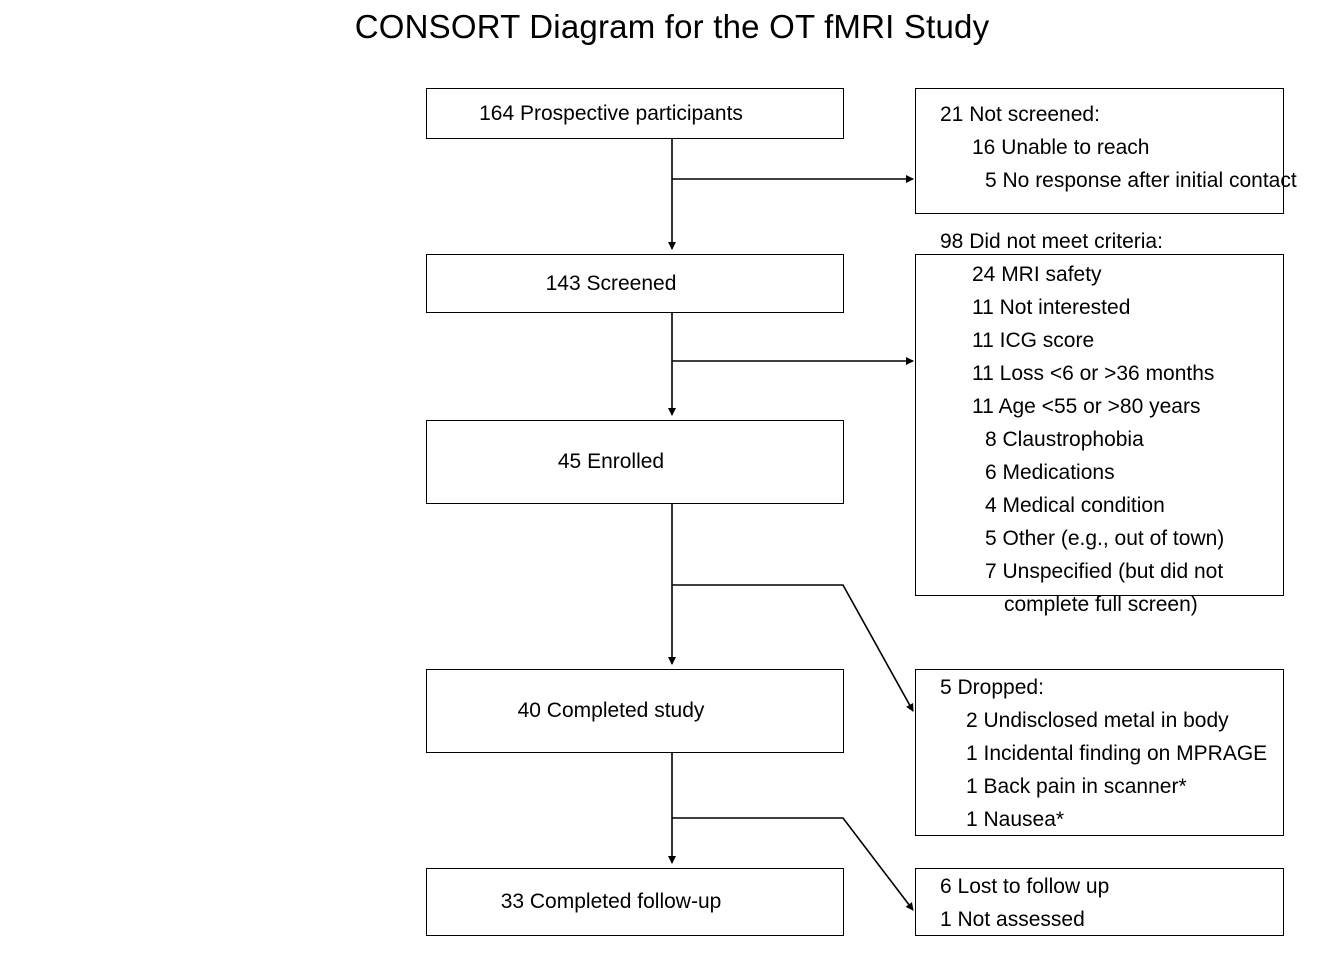 The width and height of the screenshot is (1344, 960). I want to click on box-screened-label: 143 Screened, so click(611, 283).